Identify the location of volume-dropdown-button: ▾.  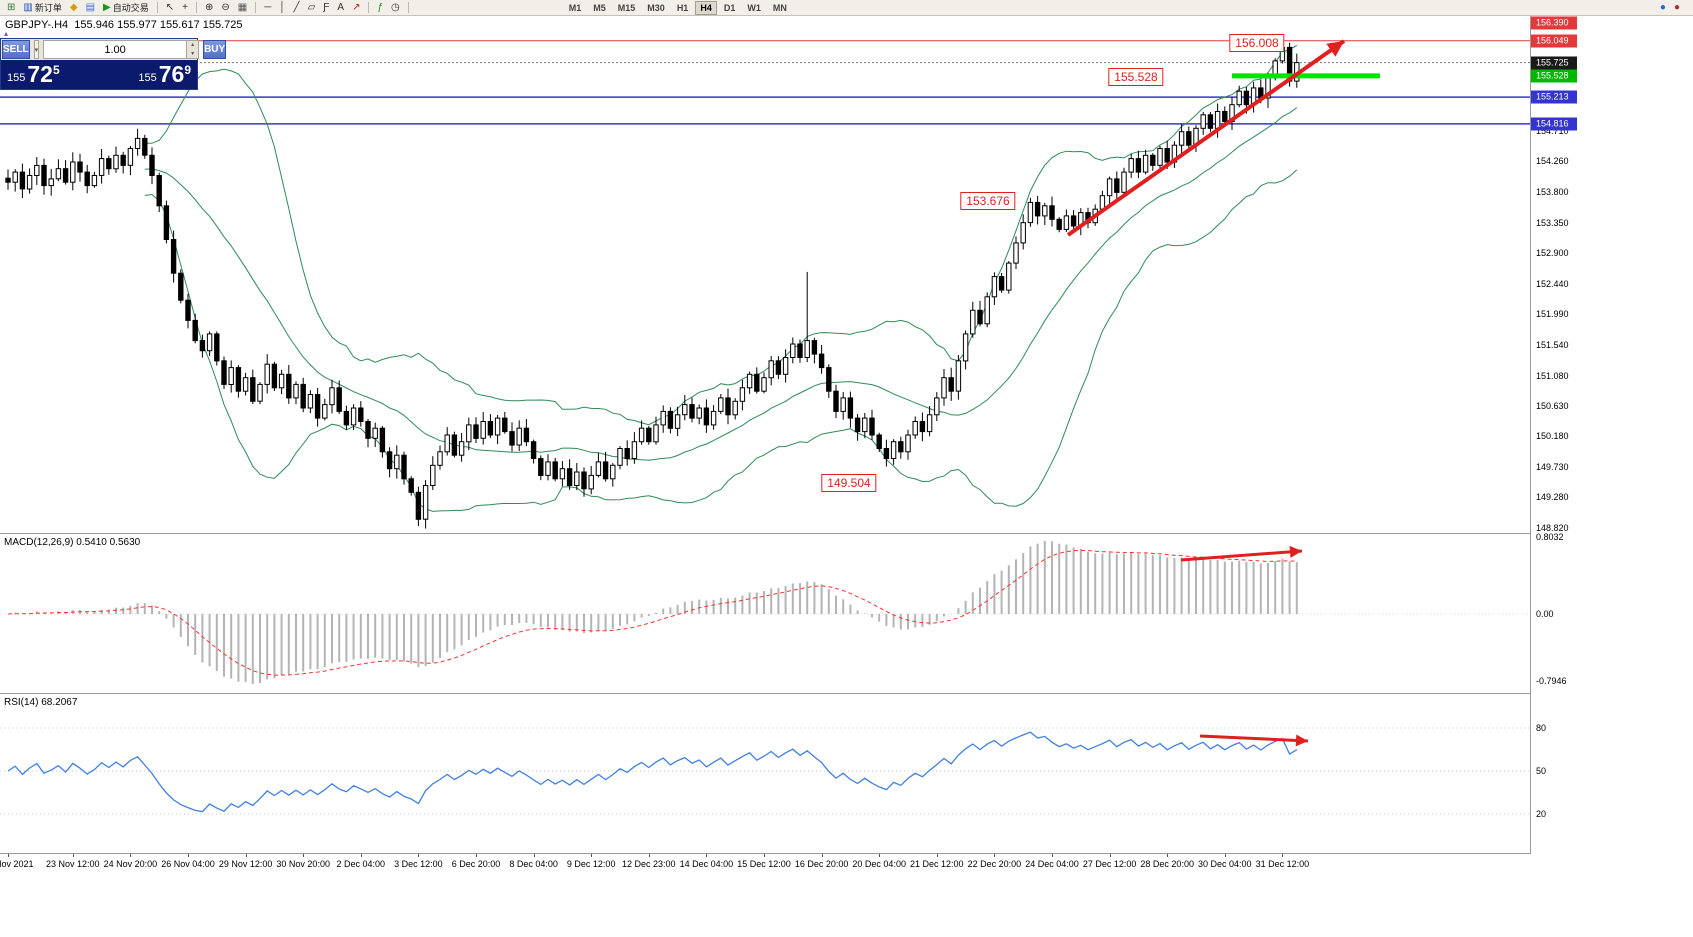
(36, 49).